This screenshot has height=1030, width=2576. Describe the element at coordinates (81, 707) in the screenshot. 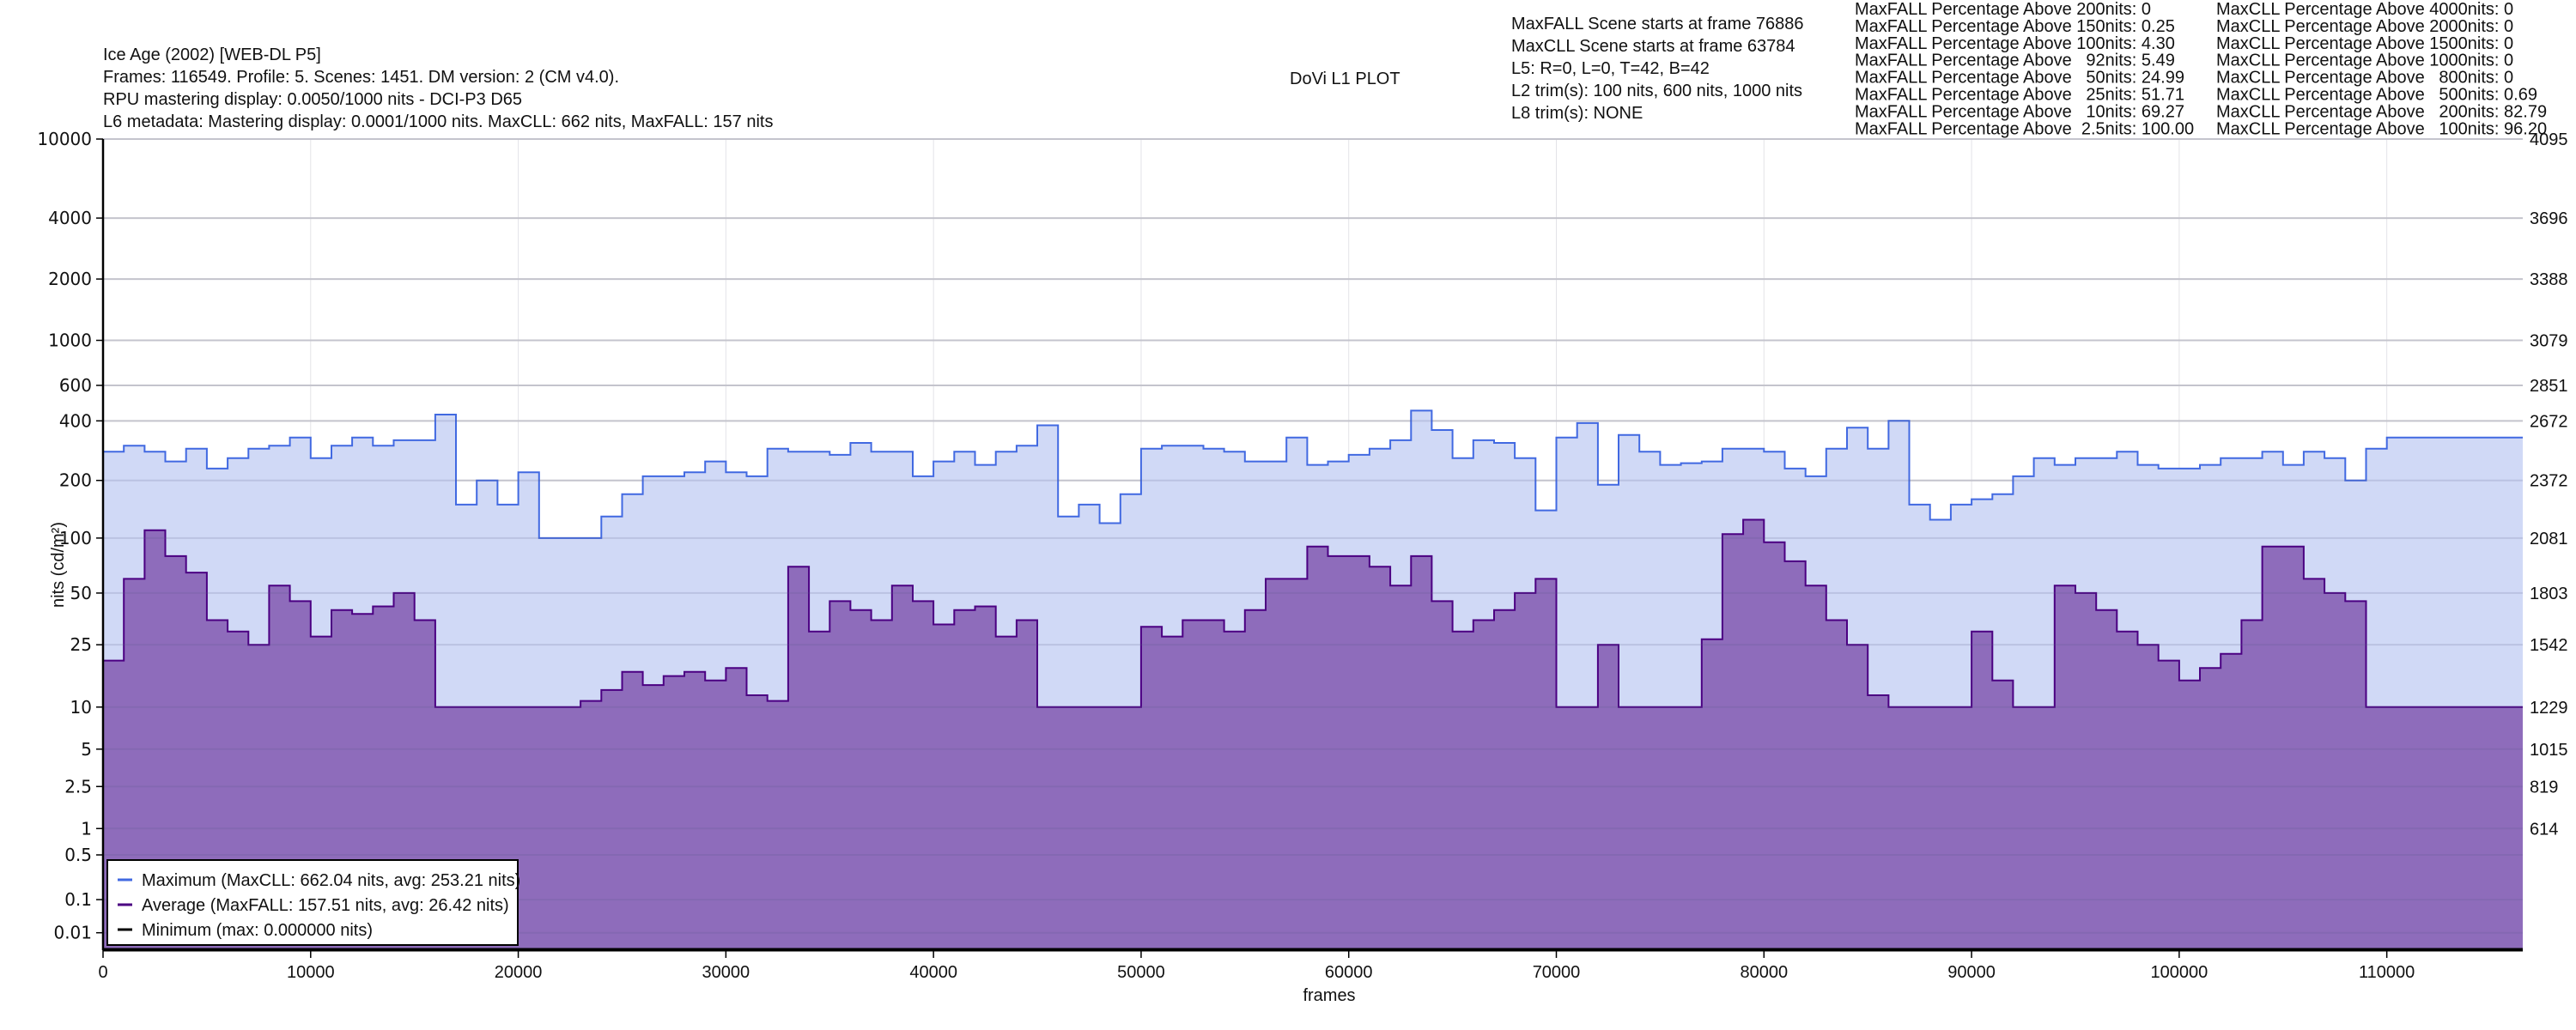

I see `y-tick-label: 10` at that location.